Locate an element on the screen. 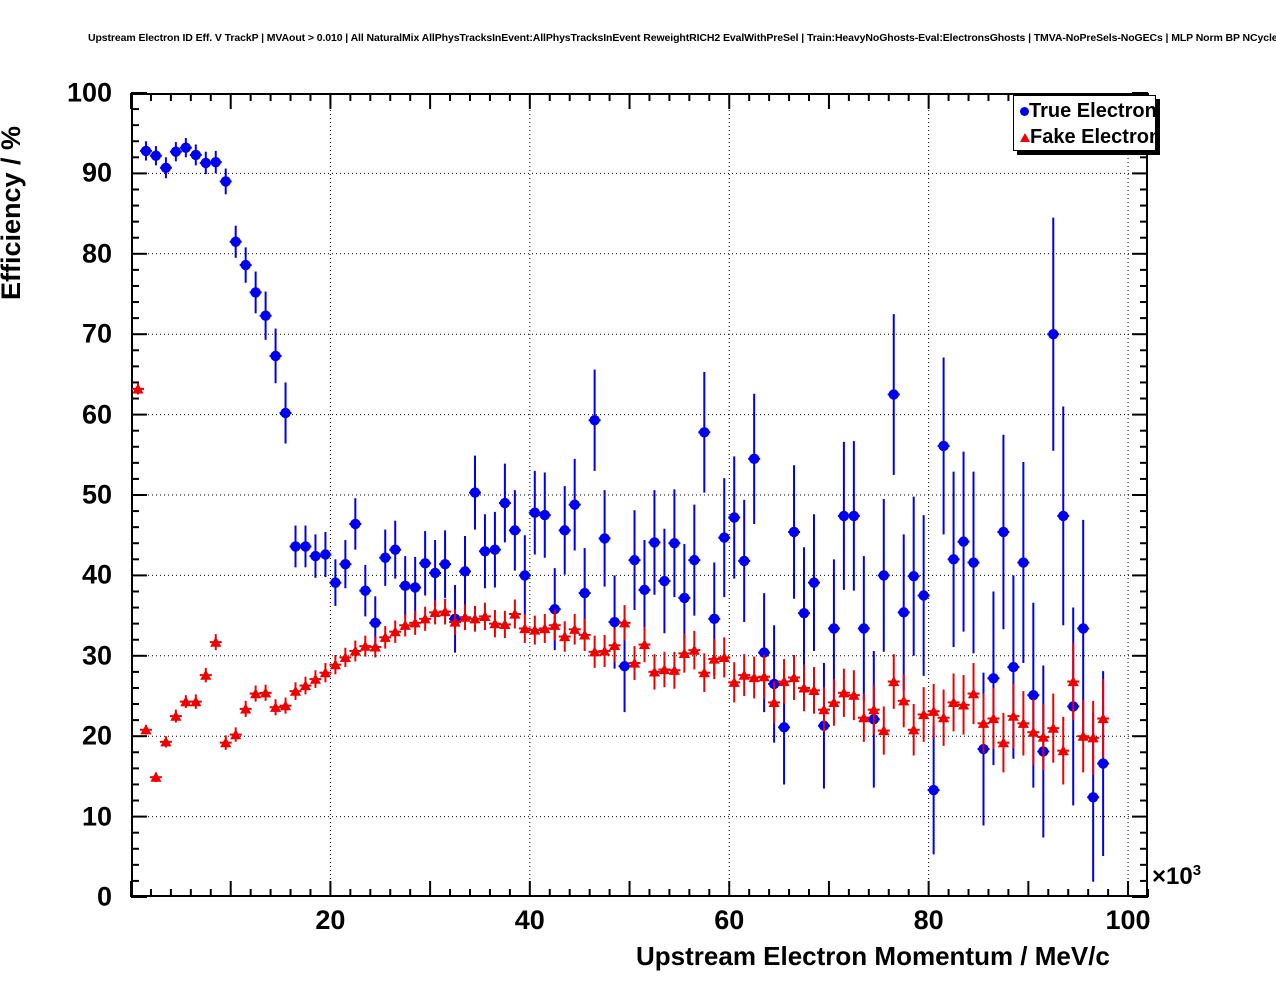  y-tick-label: 10 is located at coordinates (96, 816).